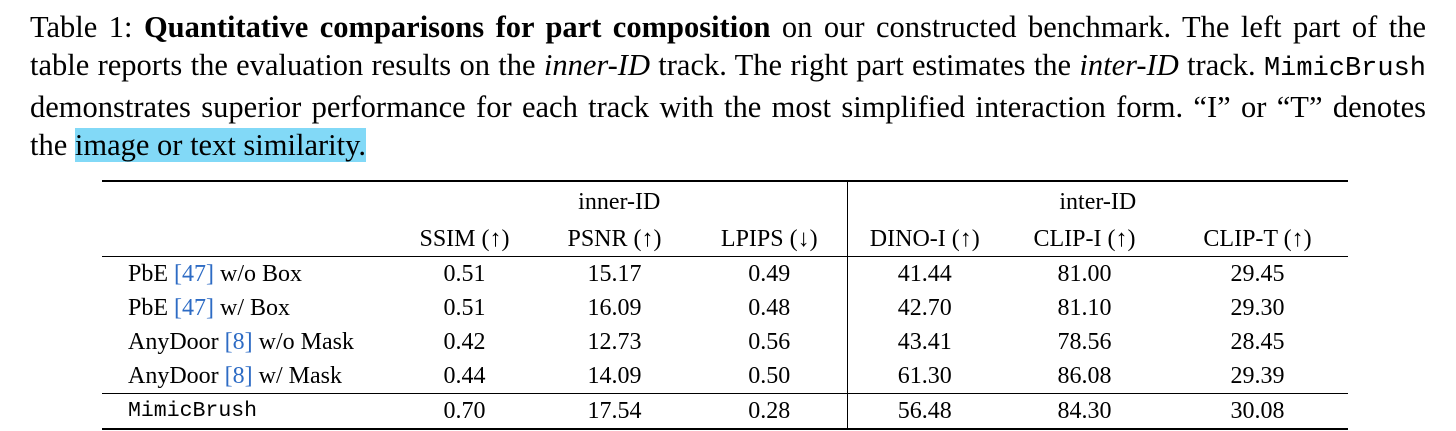 The height and width of the screenshot is (431, 1456). Describe the element at coordinates (1098, 201) in the screenshot. I see `group-inter-id: inter-ID` at that location.